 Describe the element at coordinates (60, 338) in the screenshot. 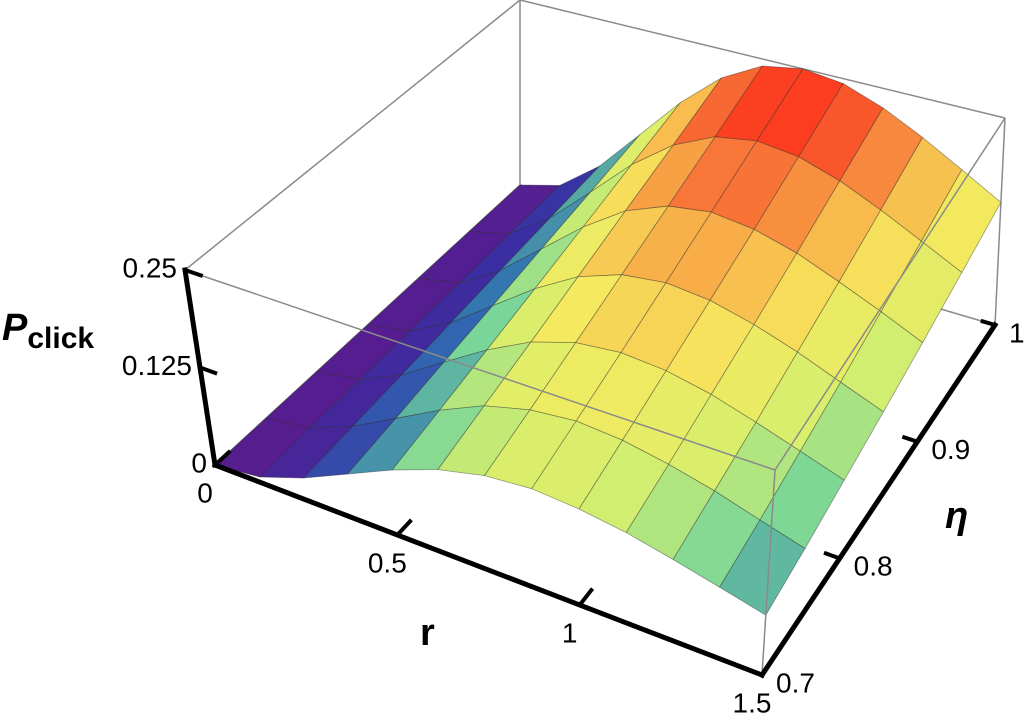

I see `z-axis-label-sub: click` at that location.